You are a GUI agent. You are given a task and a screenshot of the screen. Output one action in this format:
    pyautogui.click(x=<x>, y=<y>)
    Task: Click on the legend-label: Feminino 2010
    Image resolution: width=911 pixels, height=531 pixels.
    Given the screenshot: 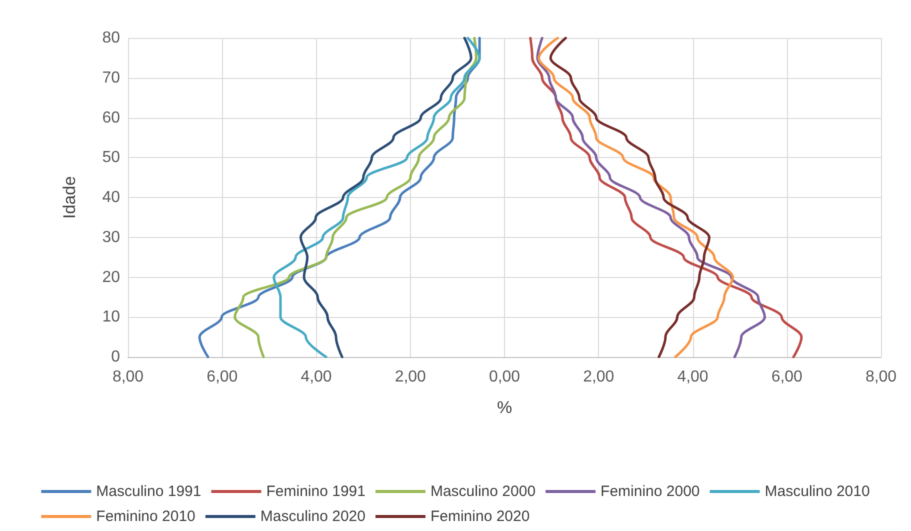 What is the action you would take?
    pyautogui.click(x=146, y=516)
    